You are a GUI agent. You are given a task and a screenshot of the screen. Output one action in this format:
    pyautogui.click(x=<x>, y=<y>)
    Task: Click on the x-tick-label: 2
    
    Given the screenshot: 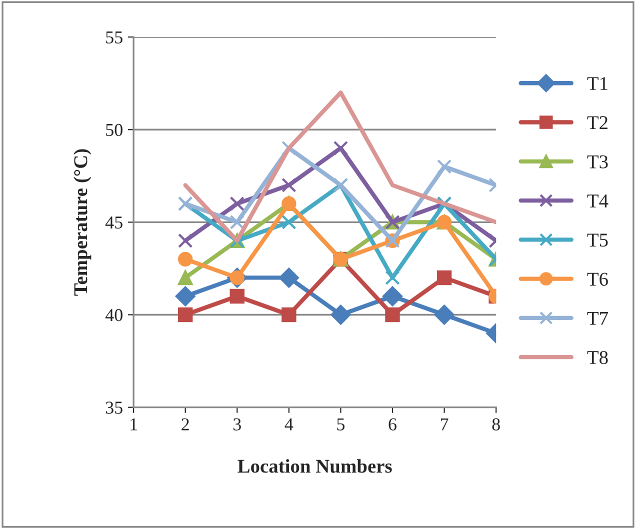 What is the action you would take?
    pyautogui.click(x=185, y=424)
    